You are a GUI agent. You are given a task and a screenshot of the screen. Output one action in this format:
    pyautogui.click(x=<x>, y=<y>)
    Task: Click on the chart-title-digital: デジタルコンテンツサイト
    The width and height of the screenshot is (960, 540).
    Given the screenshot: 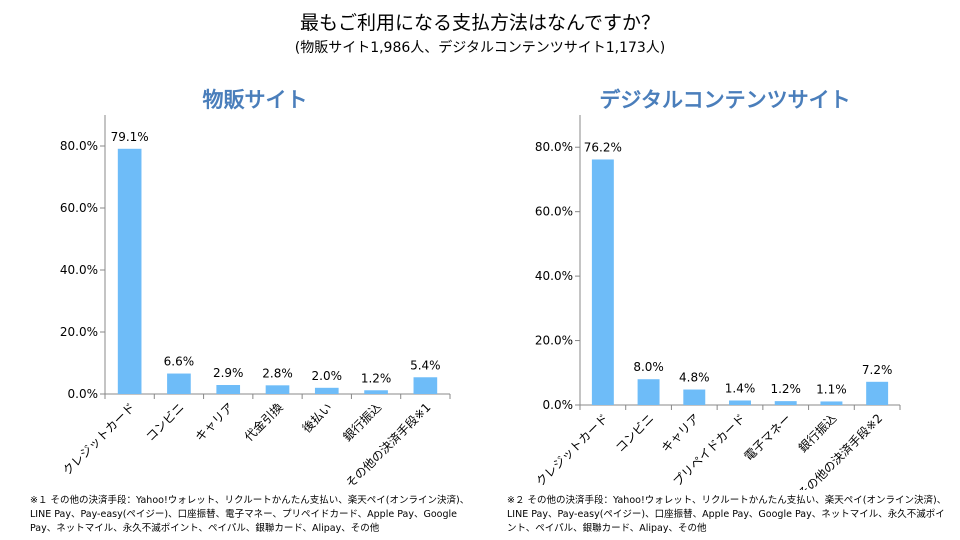 What is the action you would take?
    pyautogui.click(x=725, y=100)
    